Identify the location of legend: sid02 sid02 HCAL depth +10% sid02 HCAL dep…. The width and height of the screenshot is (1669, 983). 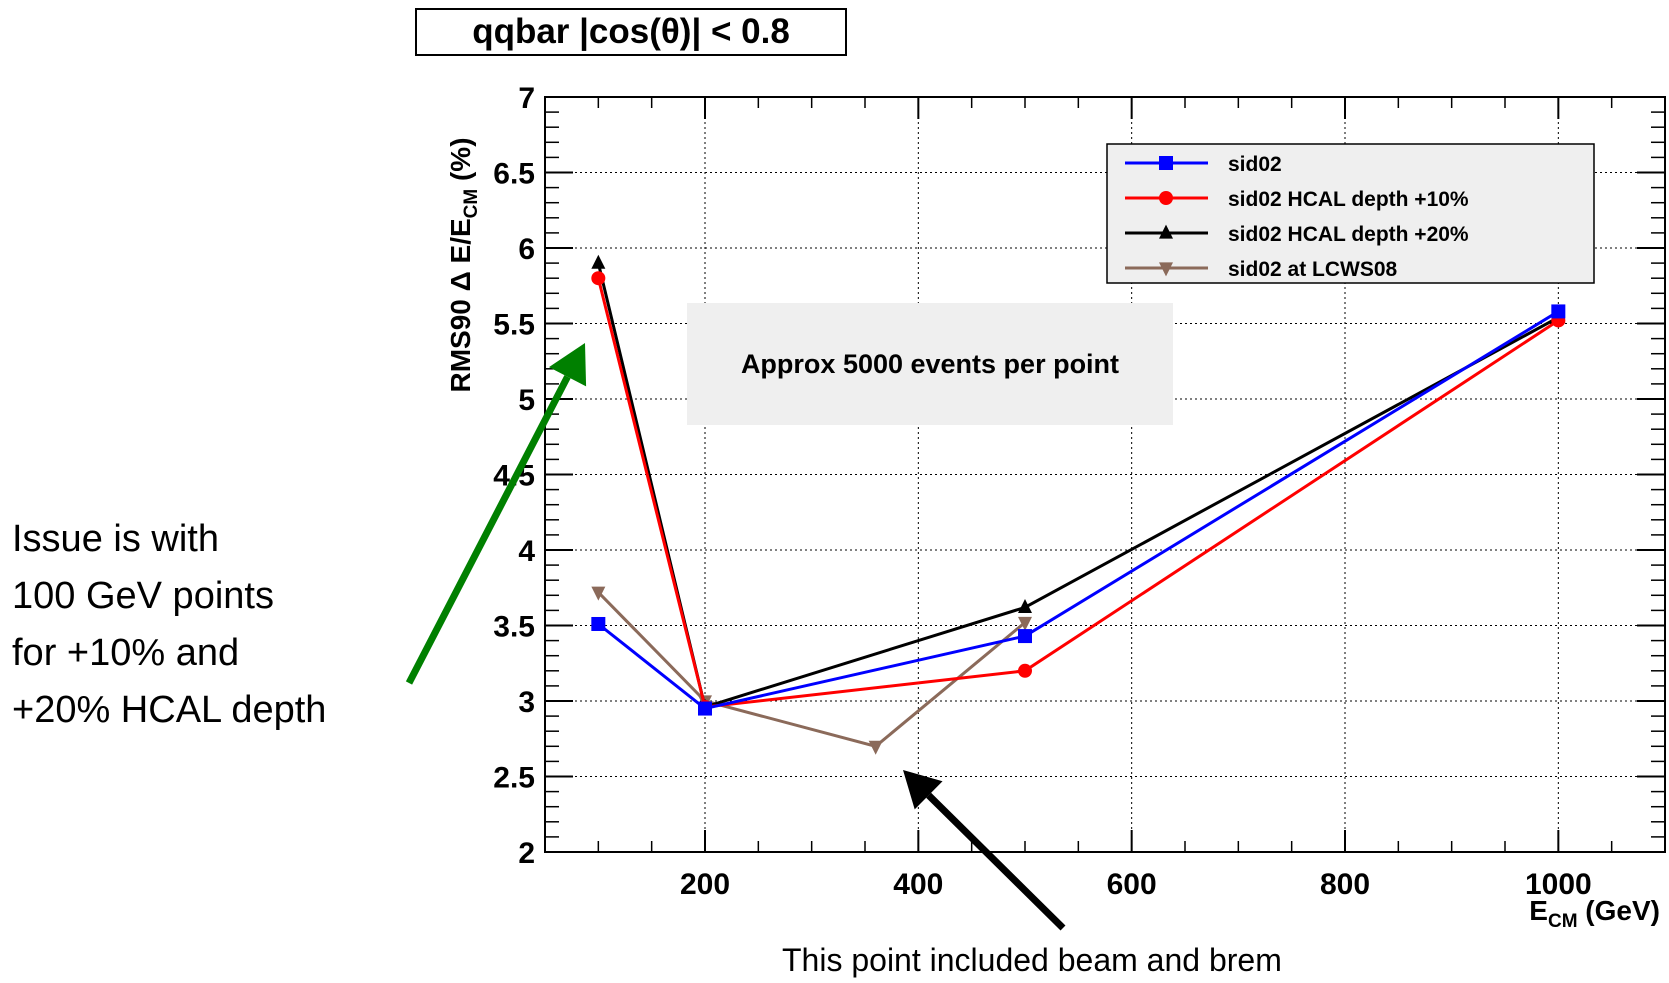
(1350, 213).